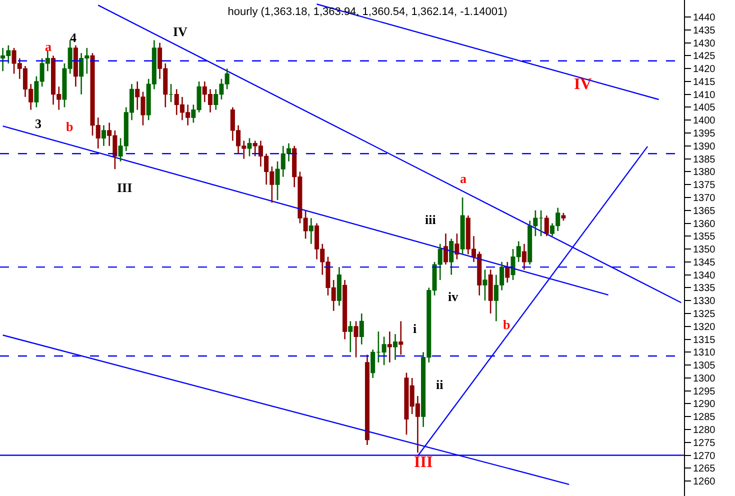 The height and width of the screenshot is (496, 735). I want to click on y-tick-label: 1320, so click(704, 327).